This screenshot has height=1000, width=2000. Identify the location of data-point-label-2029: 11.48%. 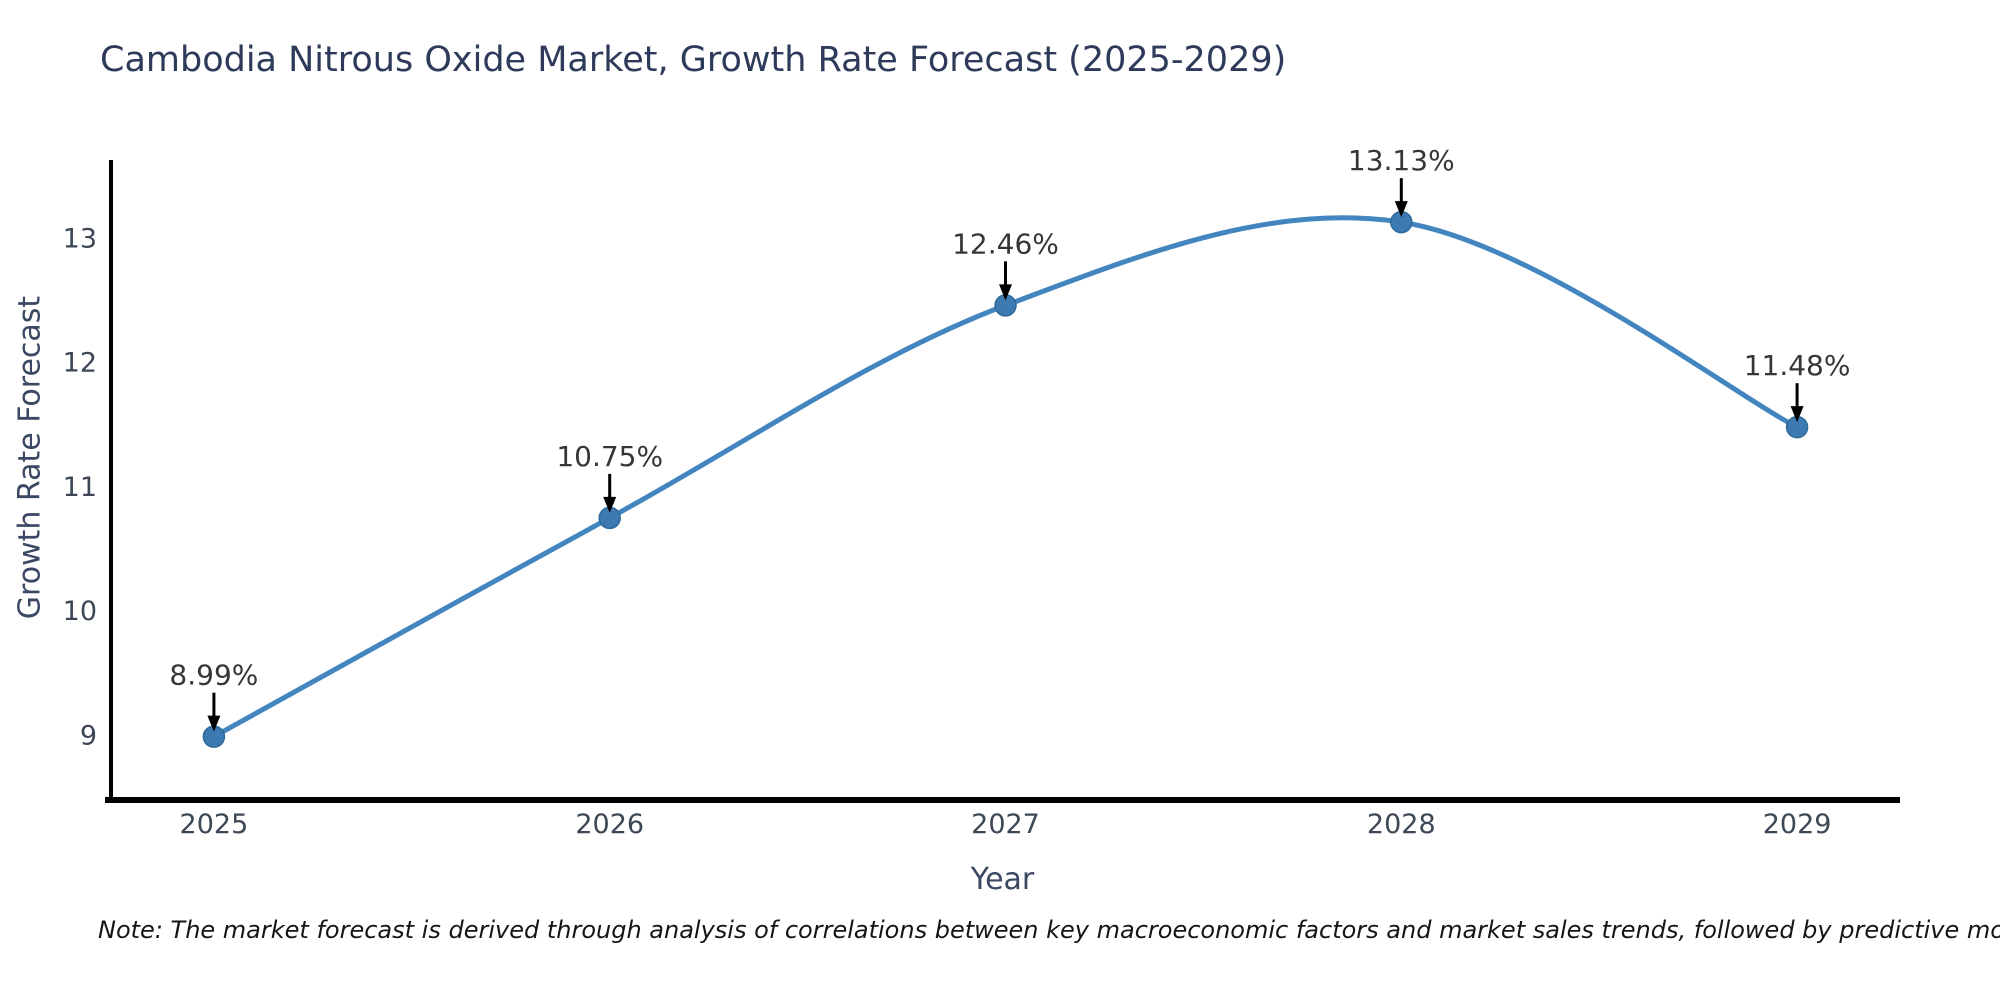
(1797, 365).